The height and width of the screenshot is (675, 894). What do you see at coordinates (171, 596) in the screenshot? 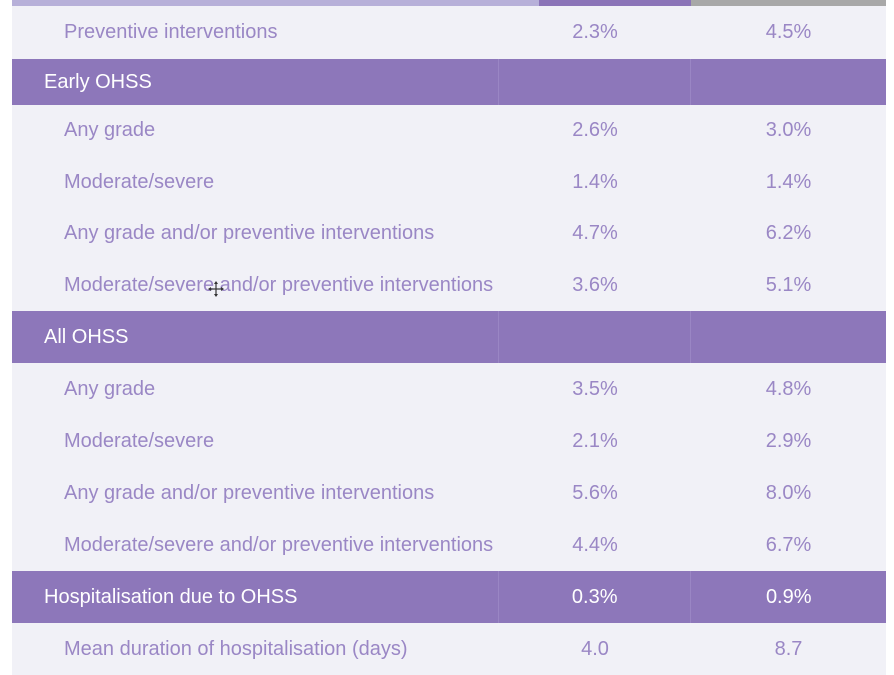
I see `section-label: Hospitalisation due to OHSS` at bounding box center [171, 596].